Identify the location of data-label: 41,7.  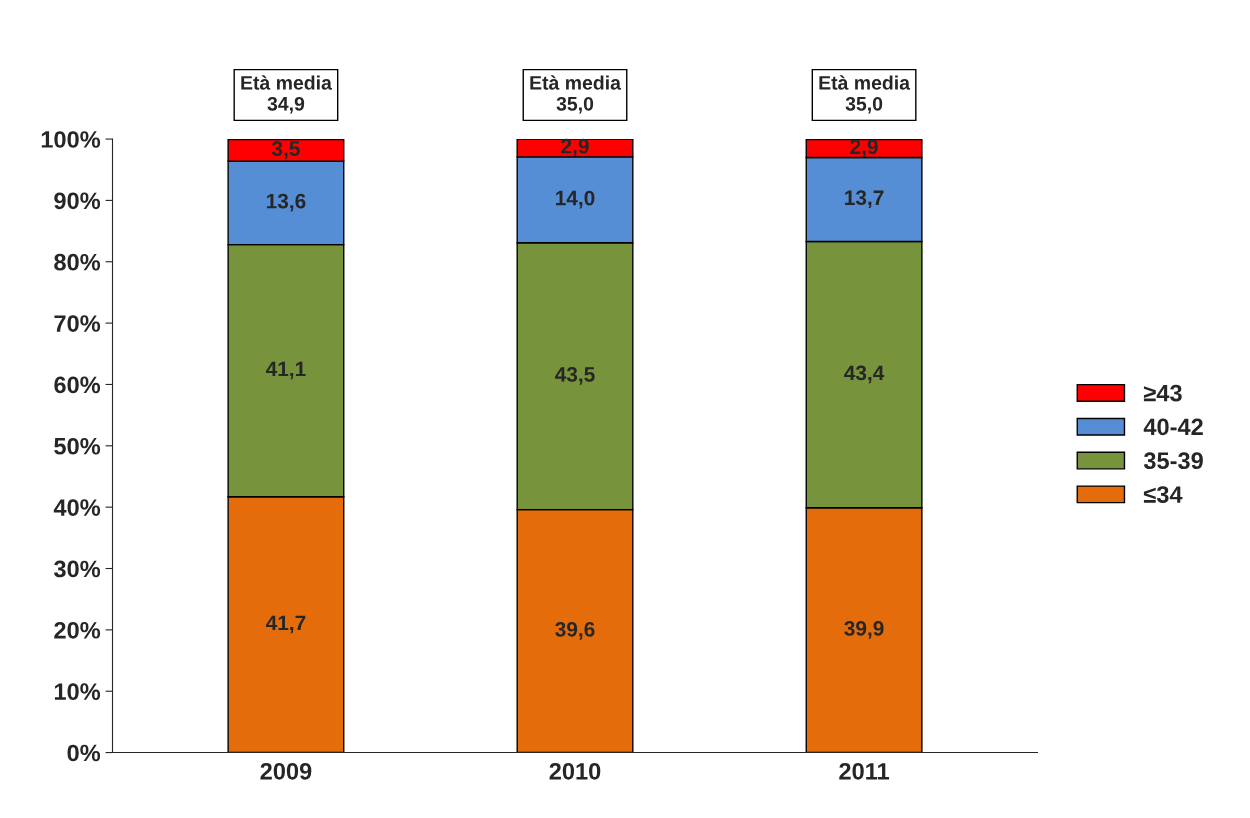
(285, 624).